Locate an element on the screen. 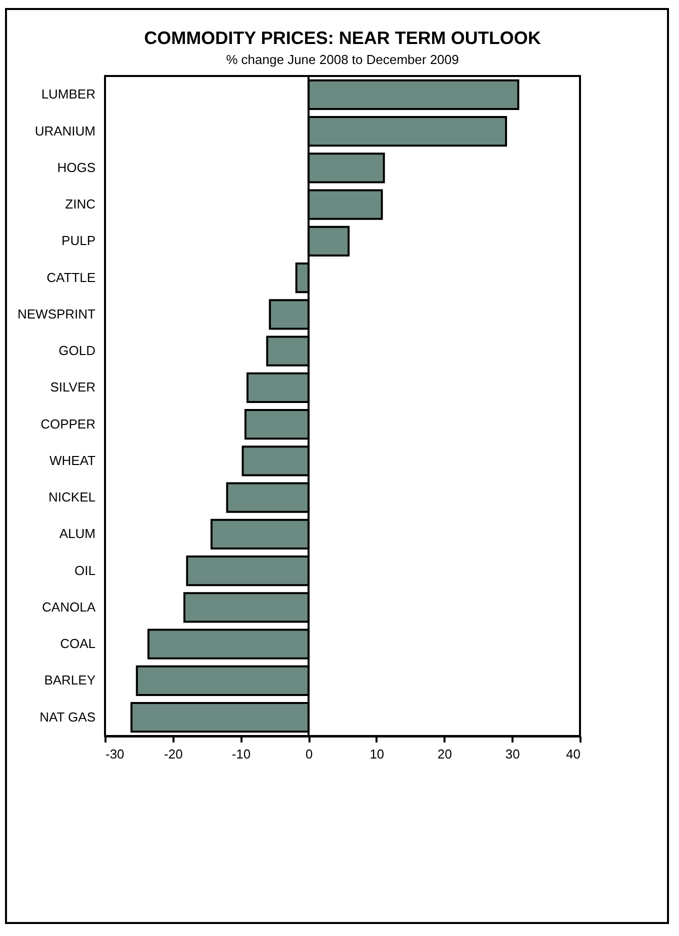 The height and width of the screenshot is (936, 679). y-tick-label: WHEAT is located at coordinates (73, 460).